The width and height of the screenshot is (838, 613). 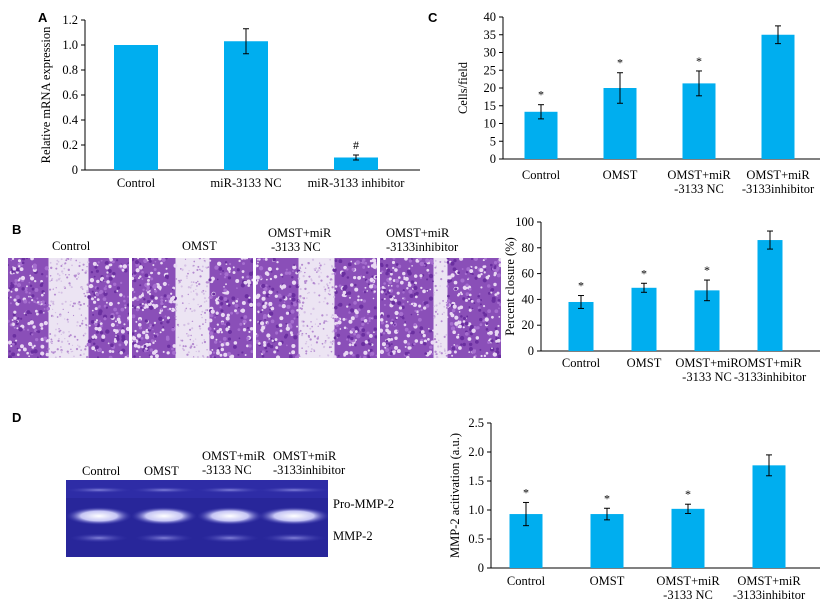 What do you see at coordinates (440, 308) in the screenshot?
I see `micrograph-inhibitor` at bounding box center [440, 308].